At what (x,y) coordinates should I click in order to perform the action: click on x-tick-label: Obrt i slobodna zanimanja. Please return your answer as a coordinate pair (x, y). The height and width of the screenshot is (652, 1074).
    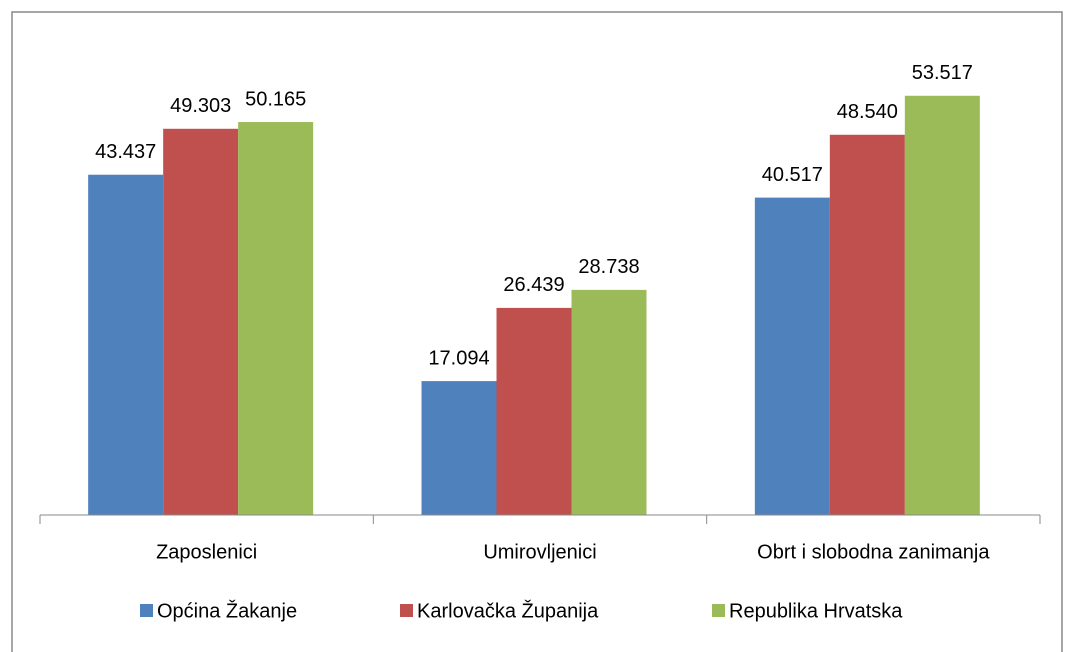
    Looking at the image, I should click on (873, 552).